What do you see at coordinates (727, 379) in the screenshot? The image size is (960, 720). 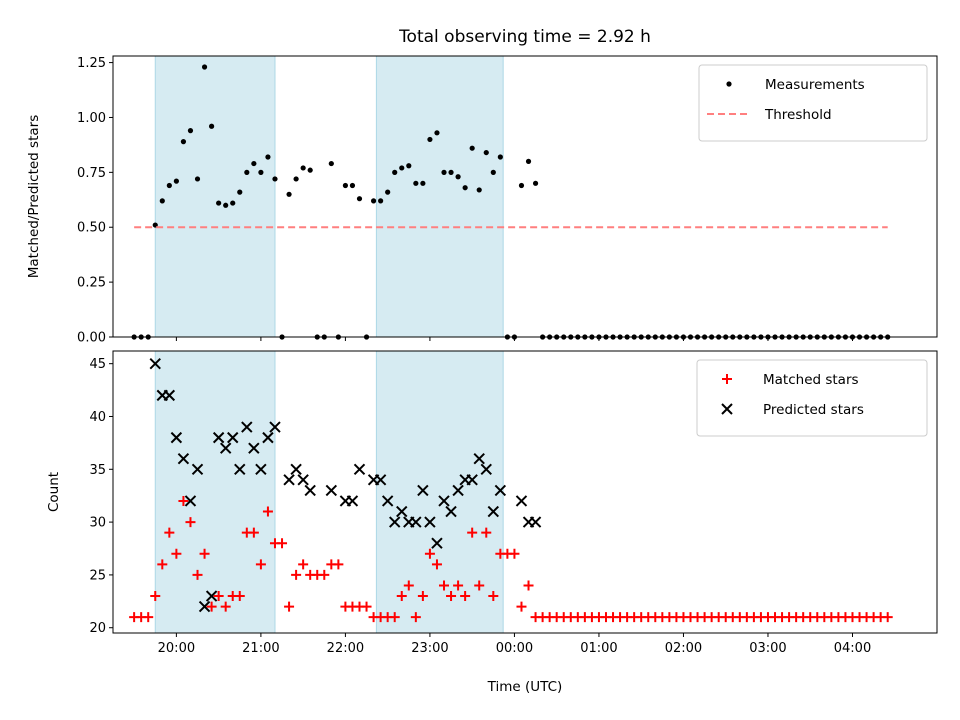 I see `legend-marker-matched` at bounding box center [727, 379].